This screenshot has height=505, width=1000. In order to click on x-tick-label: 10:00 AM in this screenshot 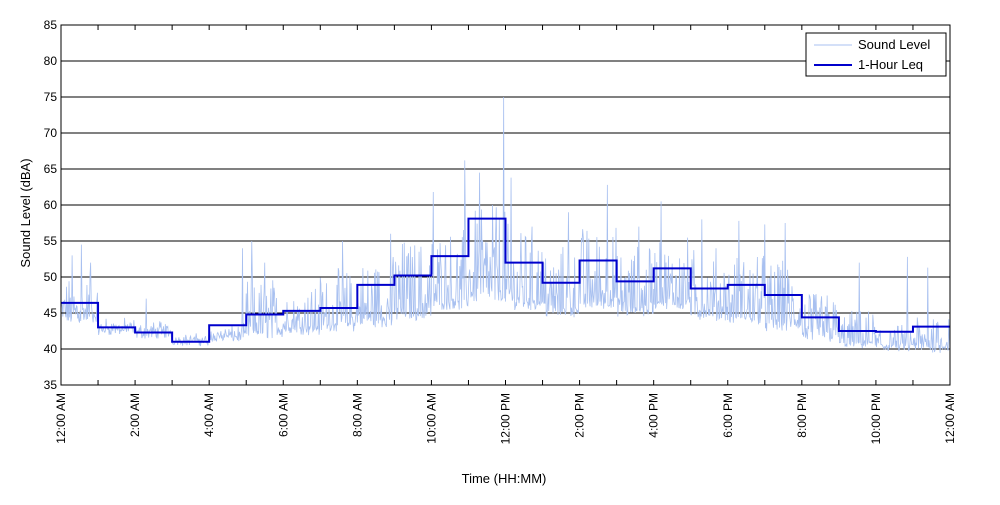, I will do `click(431, 418)`.